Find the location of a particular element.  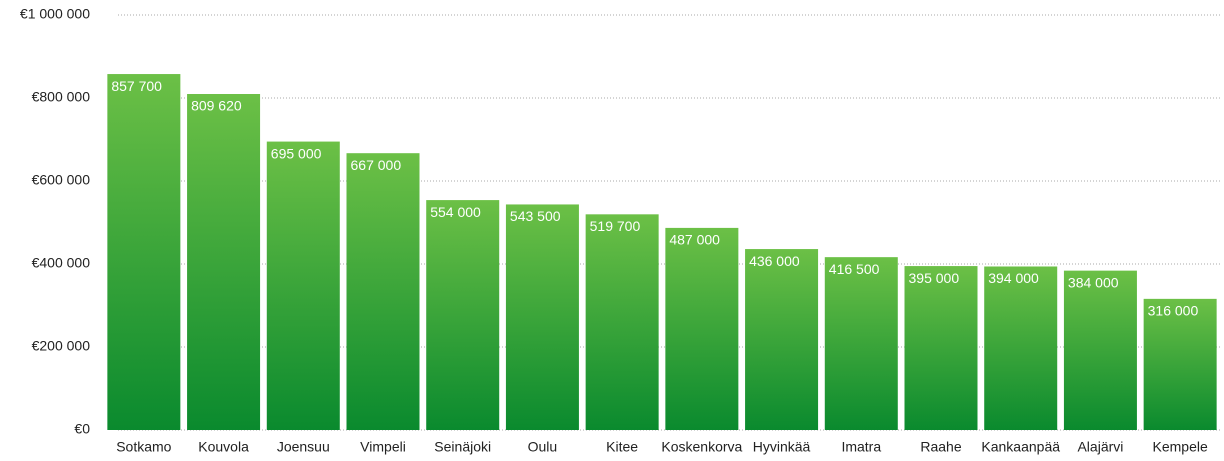

value-label: 554 000 is located at coordinates (455, 212).